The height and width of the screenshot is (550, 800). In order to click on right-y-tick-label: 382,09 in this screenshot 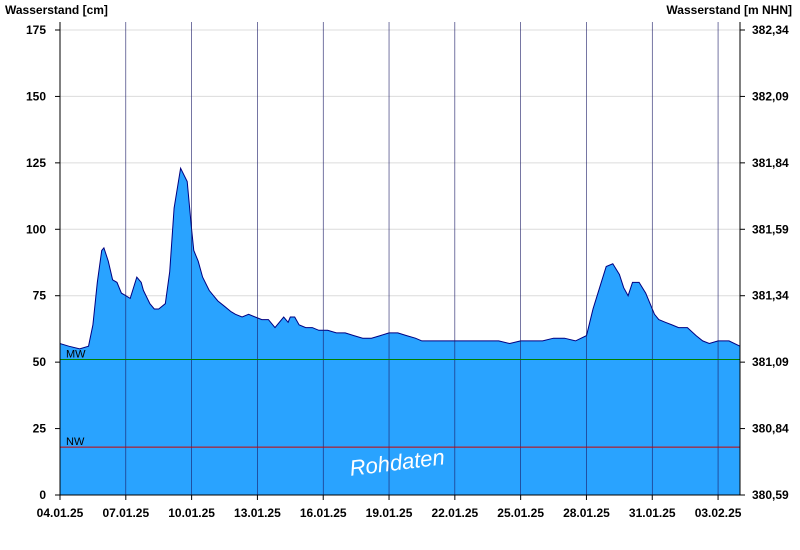, I will do `click(770, 96)`.